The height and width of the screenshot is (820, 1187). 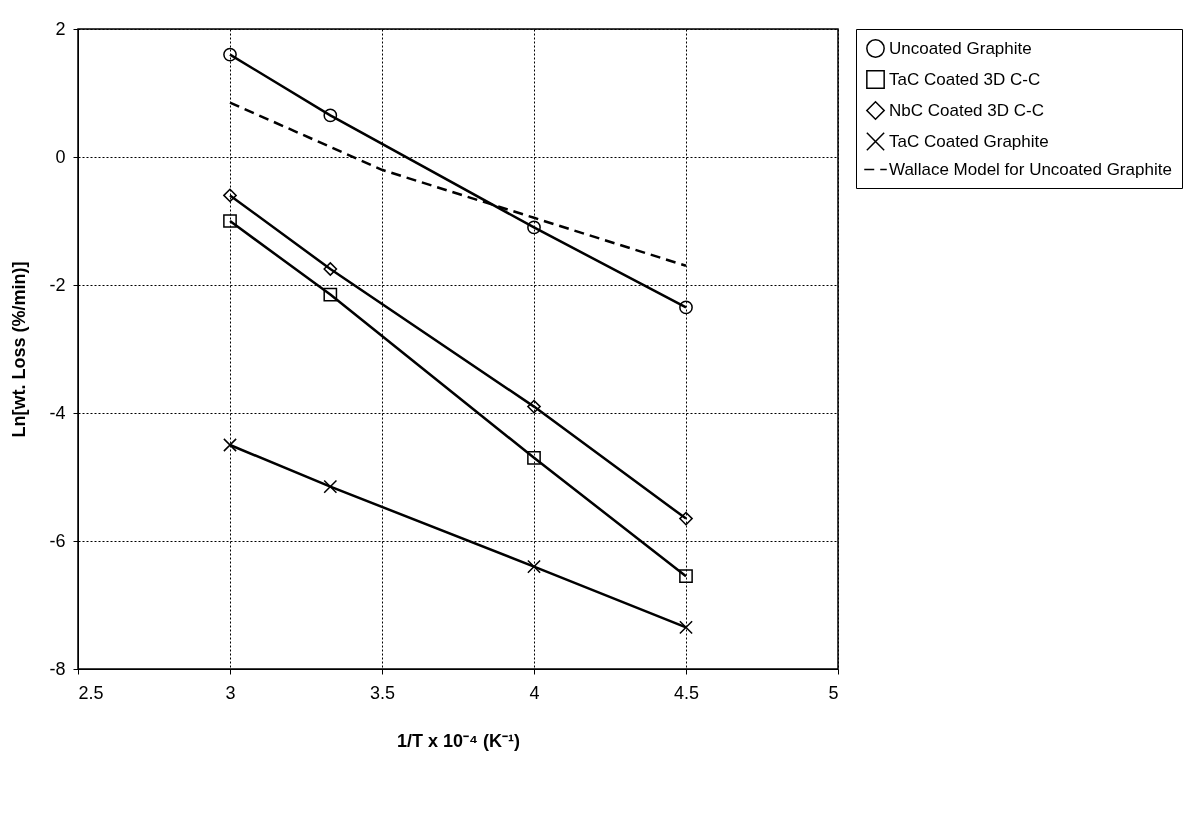 I want to click on y-tick-label: -8, so click(x=57, y=668).